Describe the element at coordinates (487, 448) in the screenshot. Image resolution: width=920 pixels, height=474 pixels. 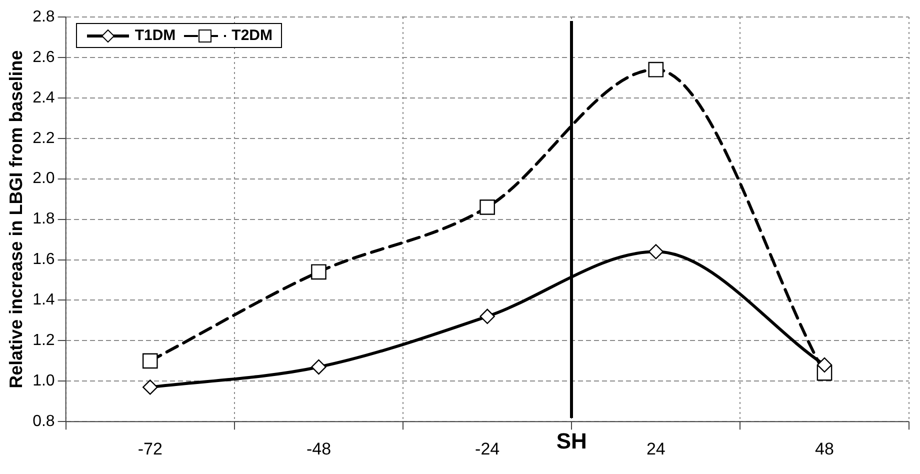
I see `x-tick-label: -24` at that location.